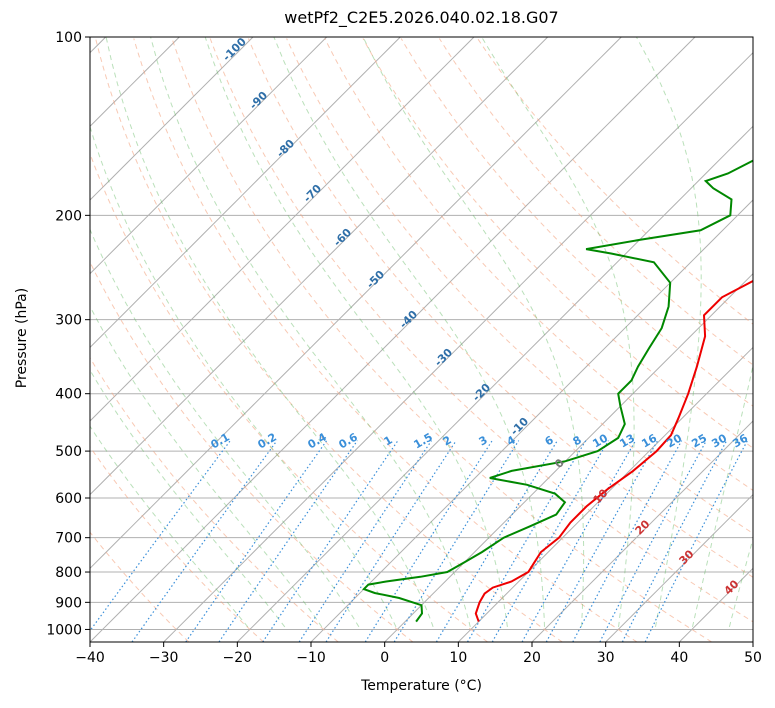 The height and width of the screenshot is (708, 775). I want to click on y-tick-label: 600, so click(68, 499).